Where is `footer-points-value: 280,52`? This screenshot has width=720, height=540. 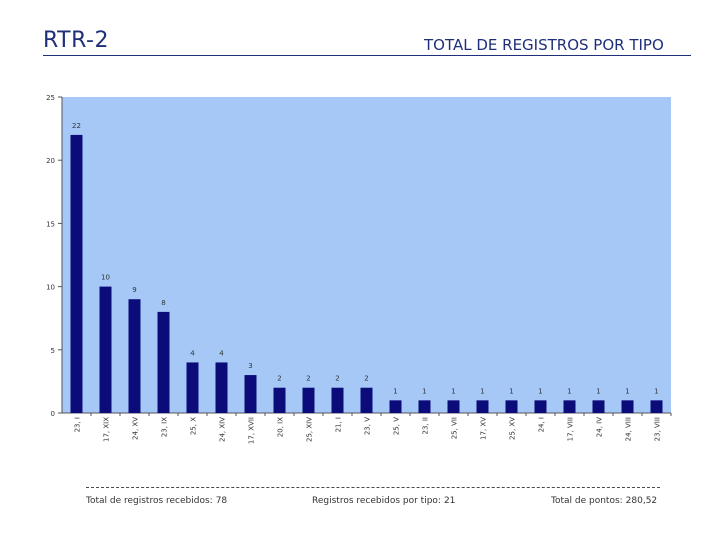
footer-points-value: 280,52 is located at coordinates (641, 501).